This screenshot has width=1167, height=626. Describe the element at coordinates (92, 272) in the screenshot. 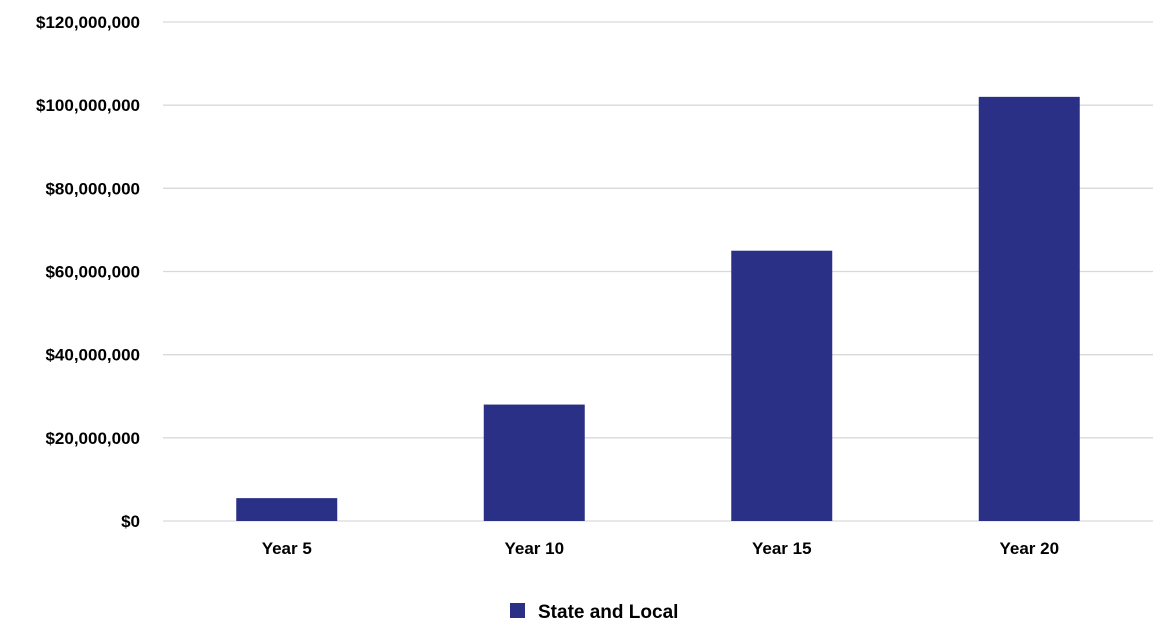

I see `y-tick-label: $60,000,000` at that location.